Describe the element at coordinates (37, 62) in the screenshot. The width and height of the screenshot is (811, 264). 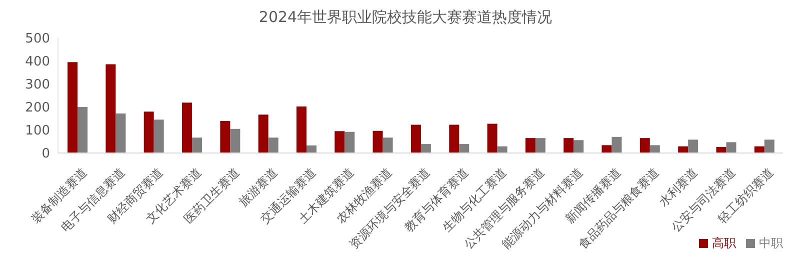
I see `y-tick-label: 400` at that location.